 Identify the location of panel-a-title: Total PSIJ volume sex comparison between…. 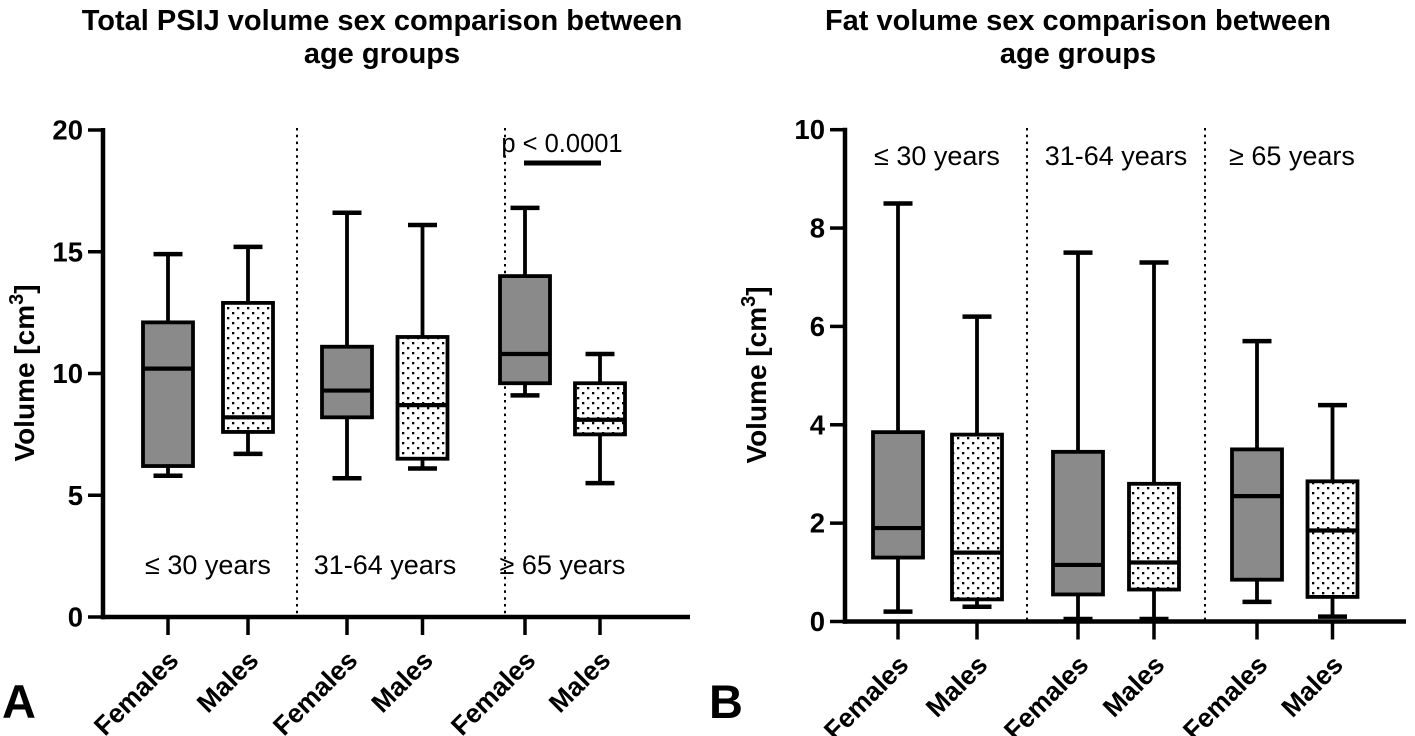
(382, 38).